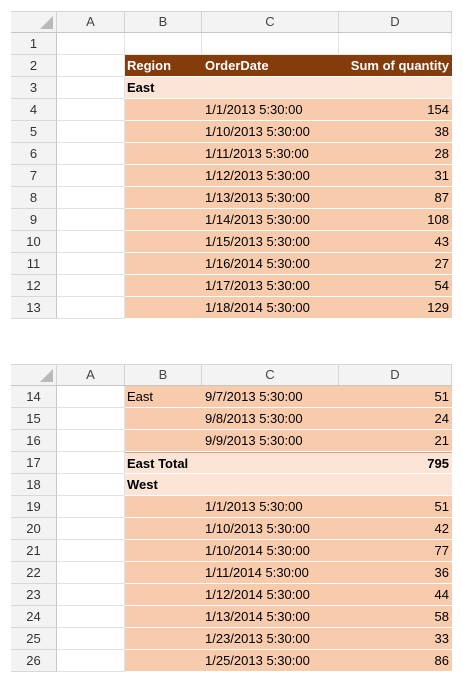  What do you see at coordinates (34, 397) in the screenshot?
I see `row-header: 14` at bounding box center [34, 397].